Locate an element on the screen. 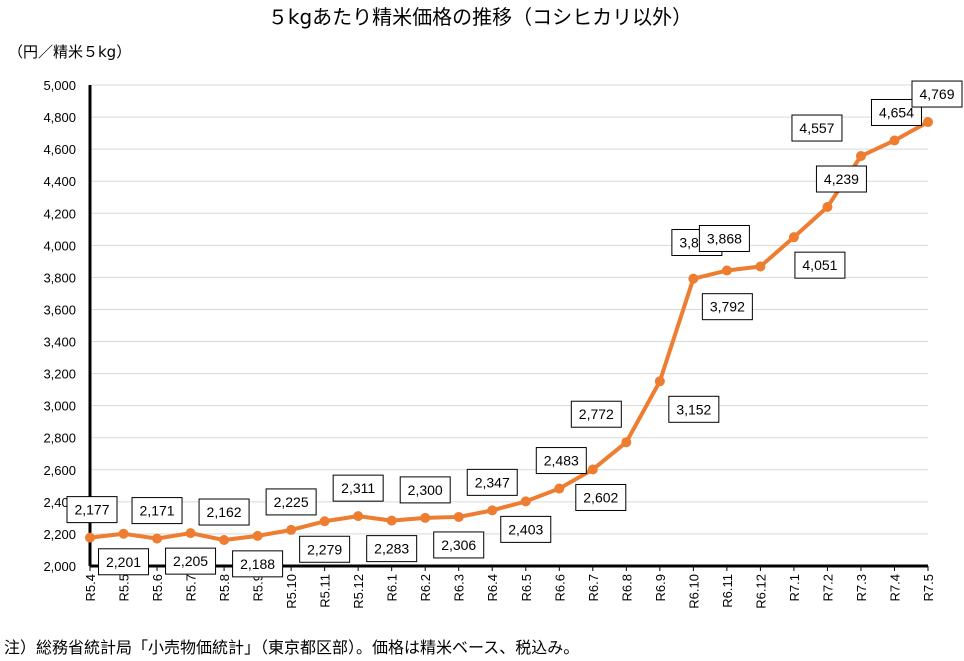 The height and width of the screenshot is (661, 964). data-label: 2,188 is located at coordinates (258, 564).